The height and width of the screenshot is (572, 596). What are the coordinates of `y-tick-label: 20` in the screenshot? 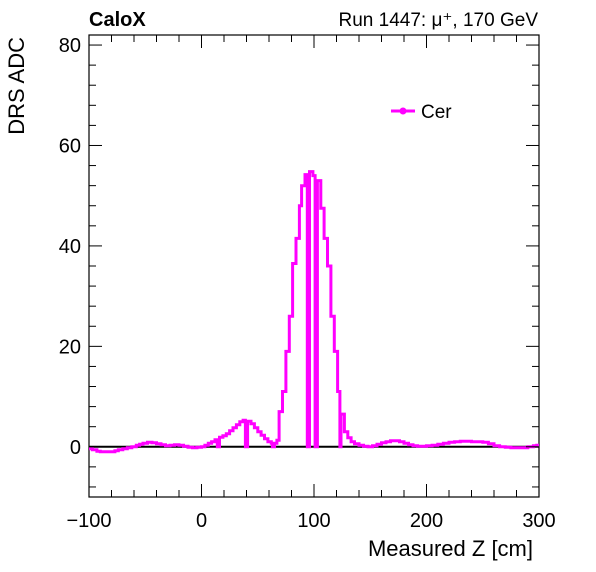 It's located at (70, 347).